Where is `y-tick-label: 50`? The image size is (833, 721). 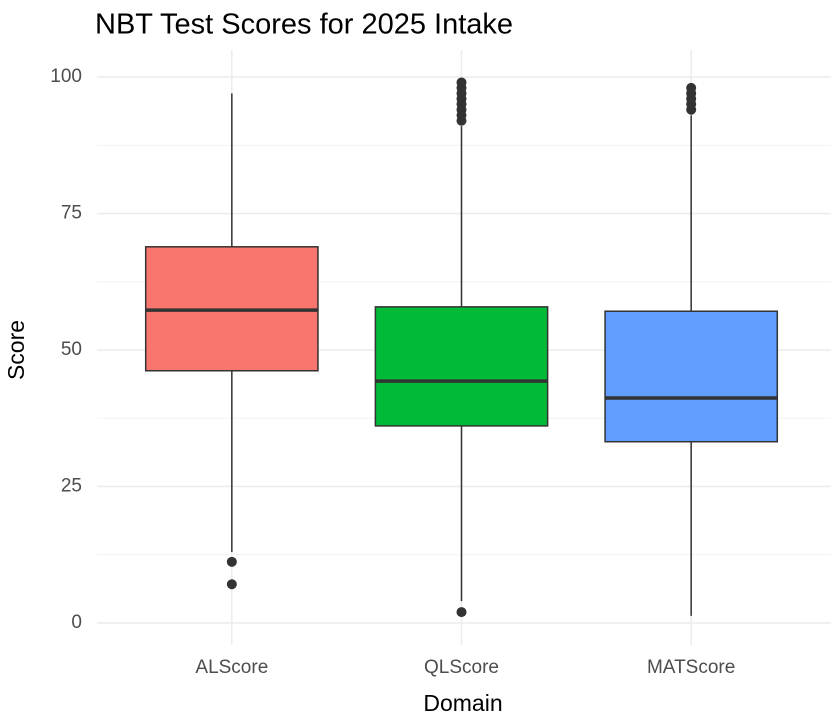 y-tick-label: 50 is located at coordinates (71, 349).